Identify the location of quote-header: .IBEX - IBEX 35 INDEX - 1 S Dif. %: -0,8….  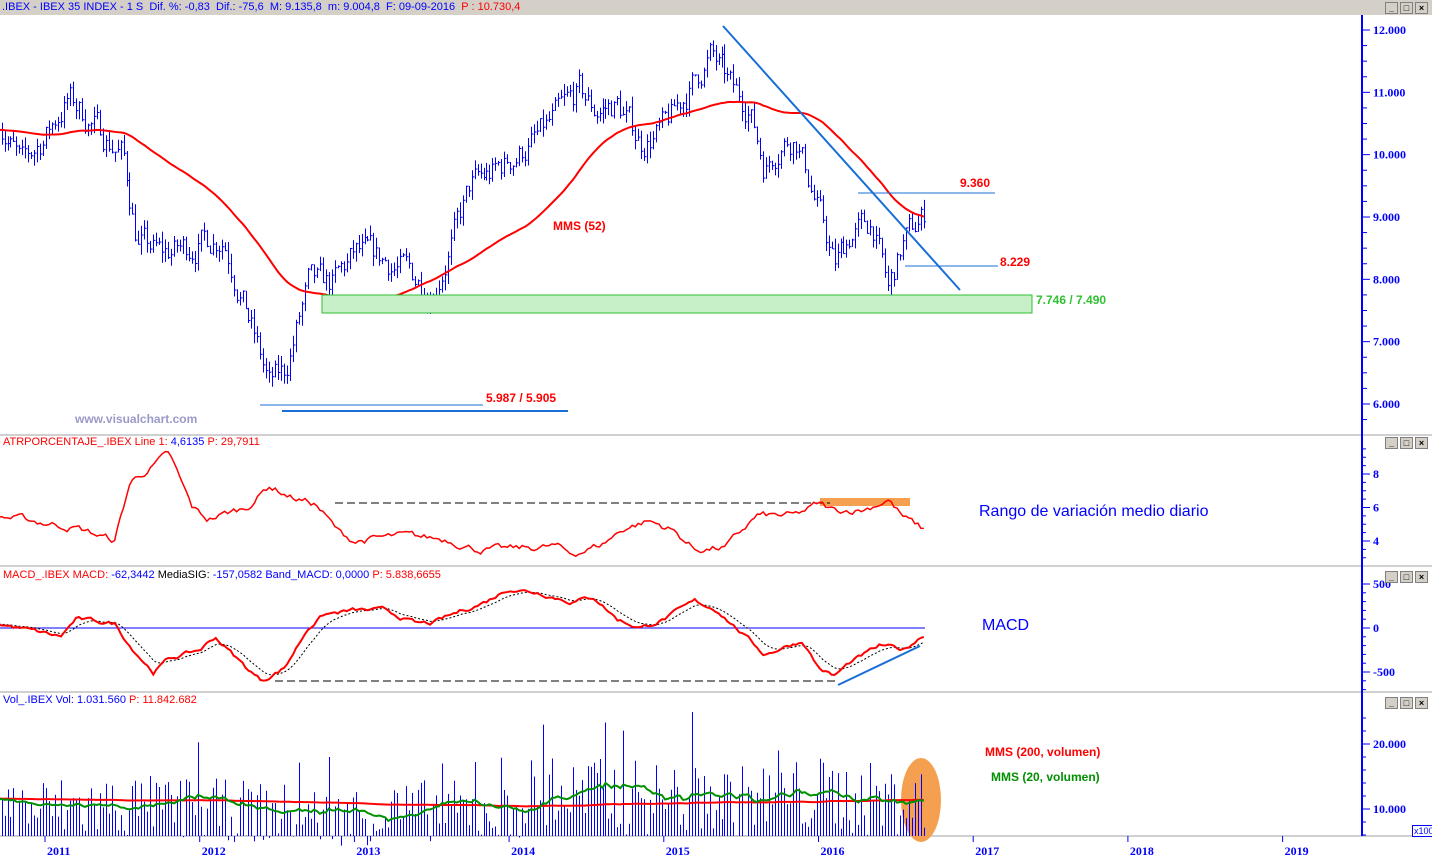
(261, 7).